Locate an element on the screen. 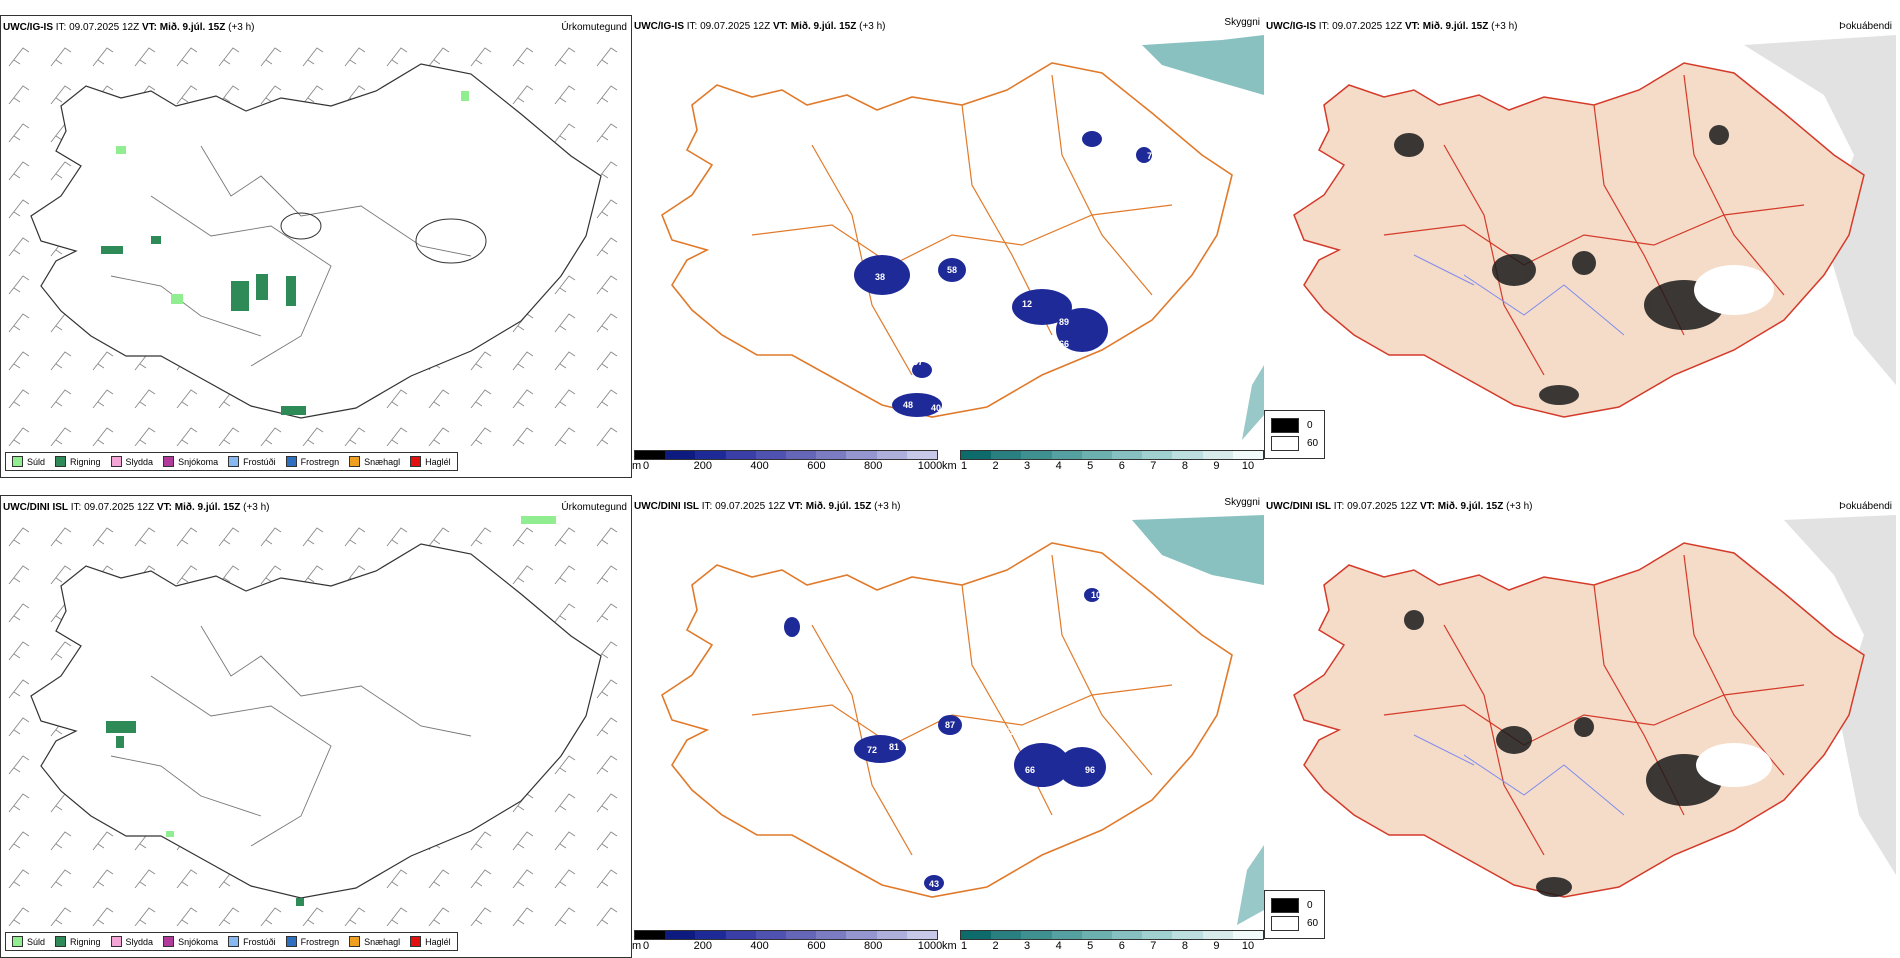 The height and width of the screenshot is (958, 1900). cloud-base-labels: 72 81 87 66 96 55 43 10 is located at coordinates (984, 739).